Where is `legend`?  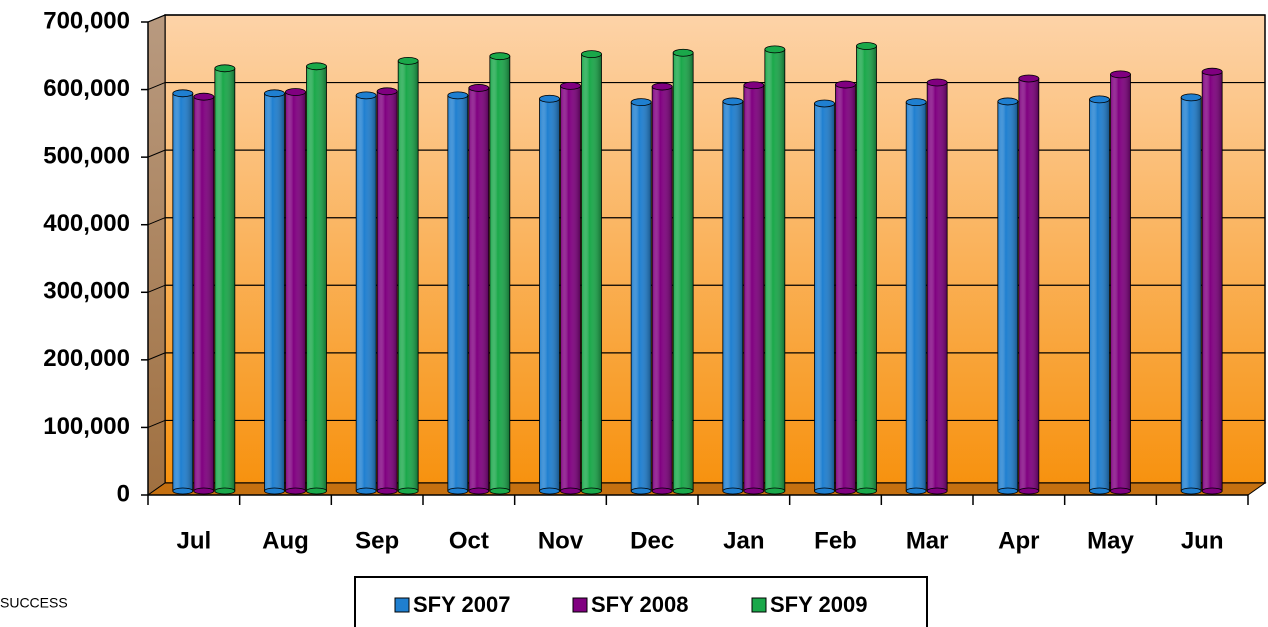
legend is located at coordinates (641, 601).